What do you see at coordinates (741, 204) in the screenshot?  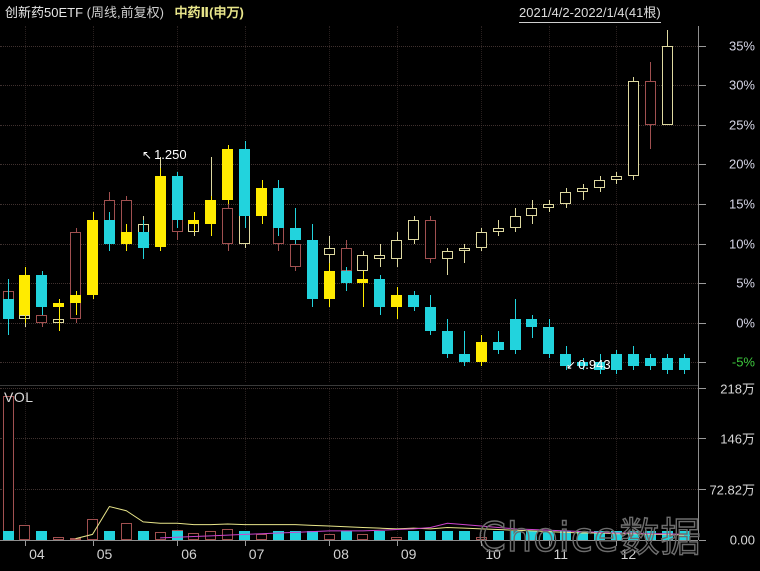 I see `y-axis-tick-label: 15%` at bounding box center [741, 204].